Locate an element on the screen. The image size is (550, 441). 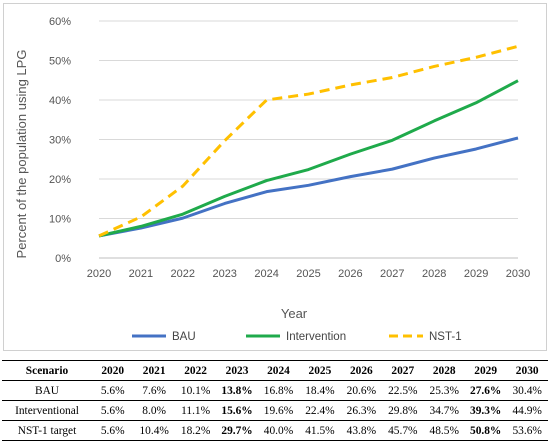
legend-label: Intervention is located at coordinates (316, 337).